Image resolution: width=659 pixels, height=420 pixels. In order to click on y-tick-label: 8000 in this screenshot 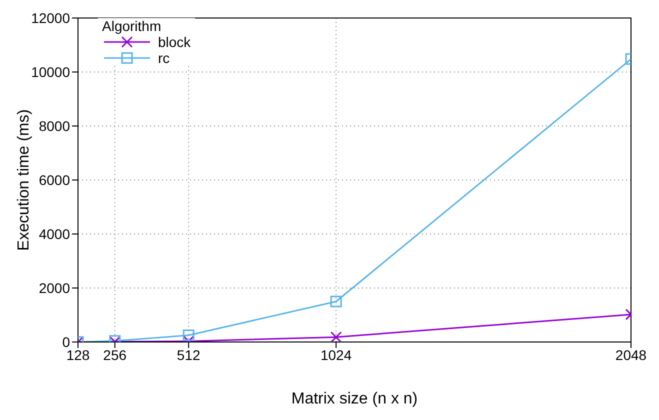, I will do `click(54, 126)`.